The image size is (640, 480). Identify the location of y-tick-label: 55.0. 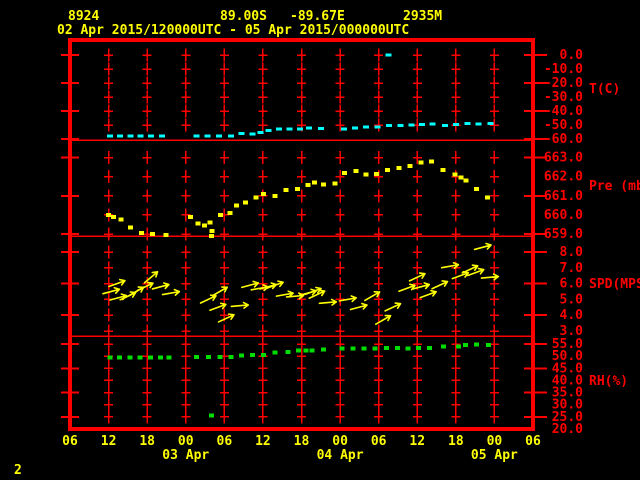
(567, 344).